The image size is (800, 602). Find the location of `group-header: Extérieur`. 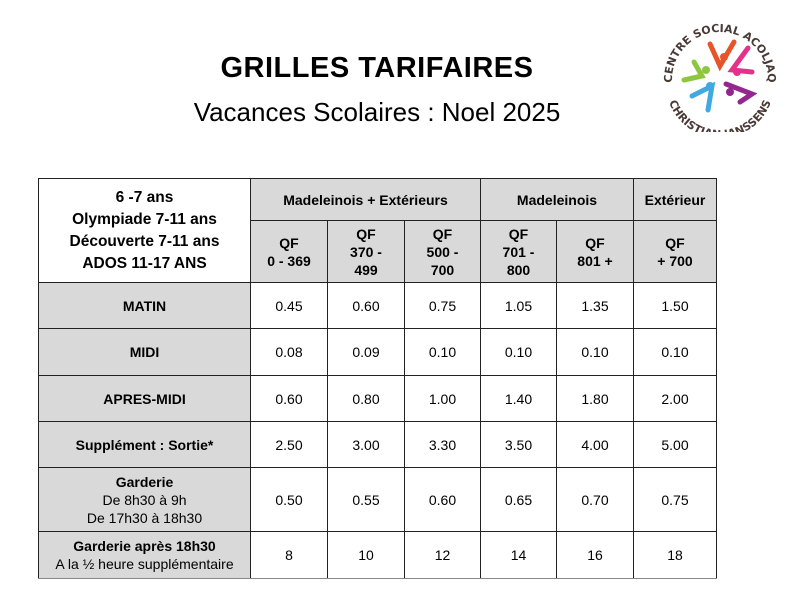

group-header: Extérieur is located at coordinates (675, 199).